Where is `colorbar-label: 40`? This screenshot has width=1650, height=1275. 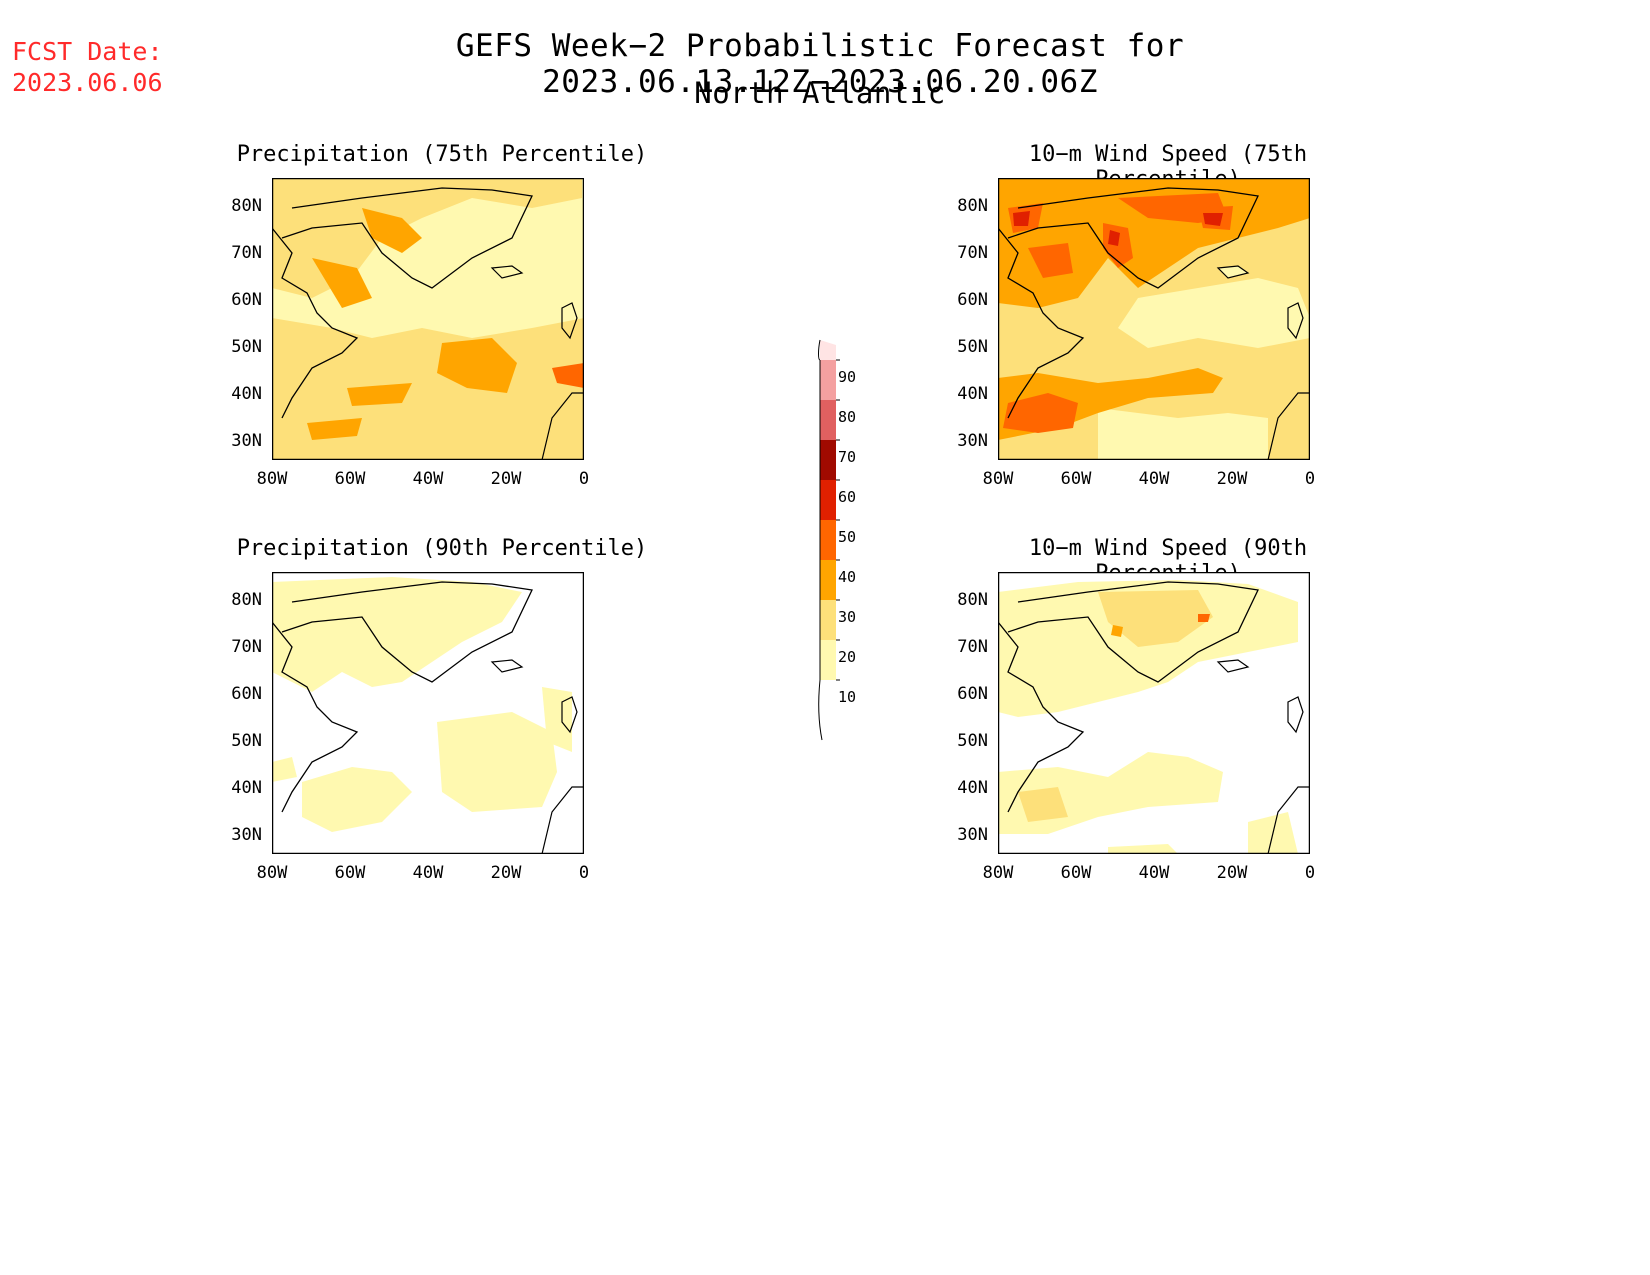
colorbar-label: 40 is located at coordinates (847, 577).